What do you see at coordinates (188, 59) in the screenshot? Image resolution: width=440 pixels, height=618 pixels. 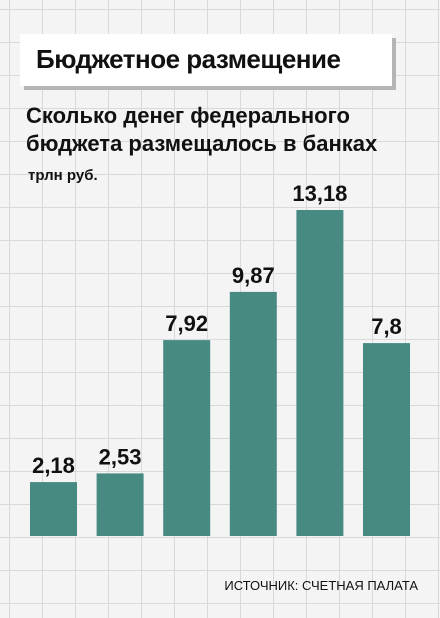 I see `chart-title: Бюджетное размещение` at bounding box center [188, 59].